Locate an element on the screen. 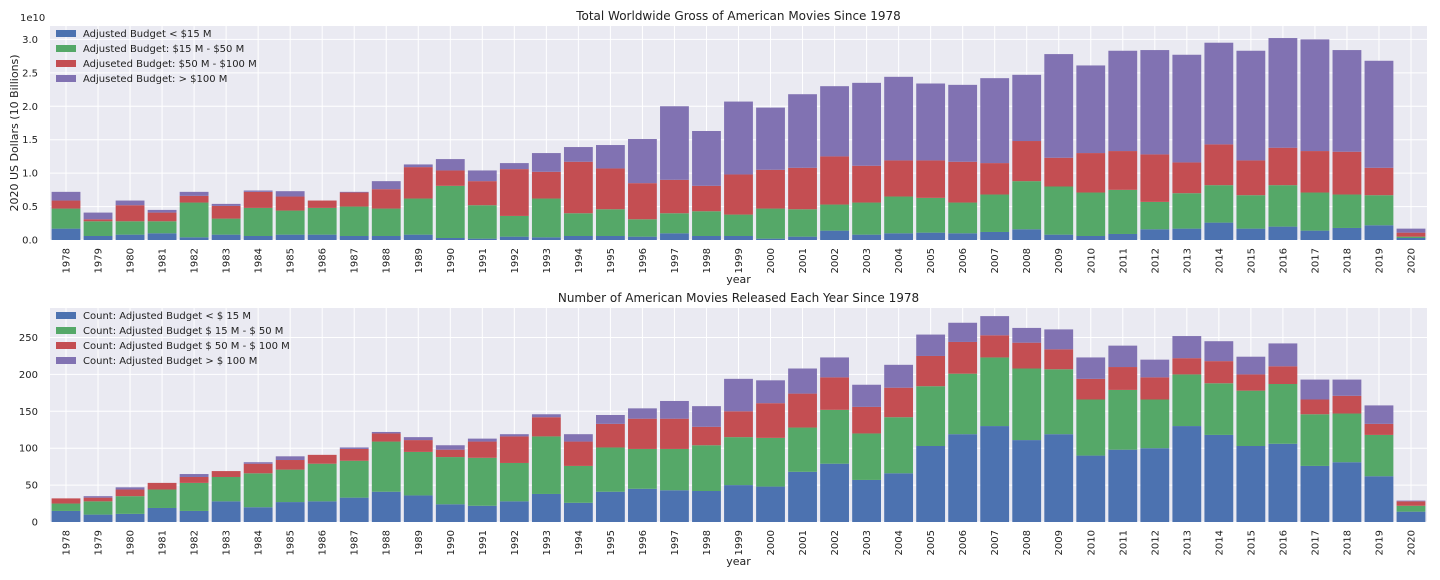  x-tick-label: 2014 is located at coordinates (1219, 542).